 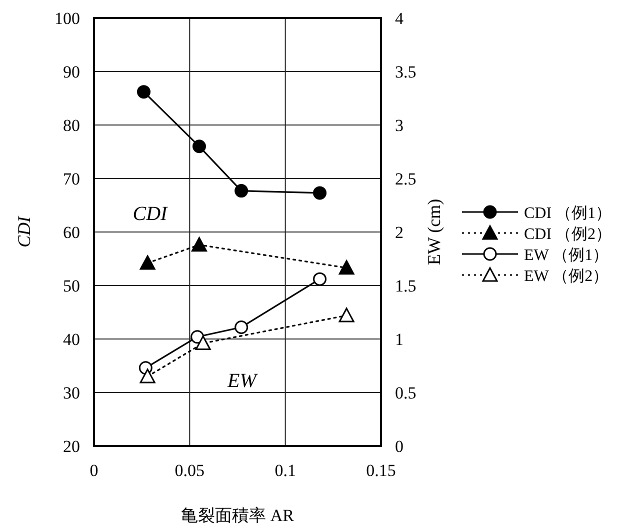 I want to click on x-tick-label: 0.1, so click(x=285, y=470).